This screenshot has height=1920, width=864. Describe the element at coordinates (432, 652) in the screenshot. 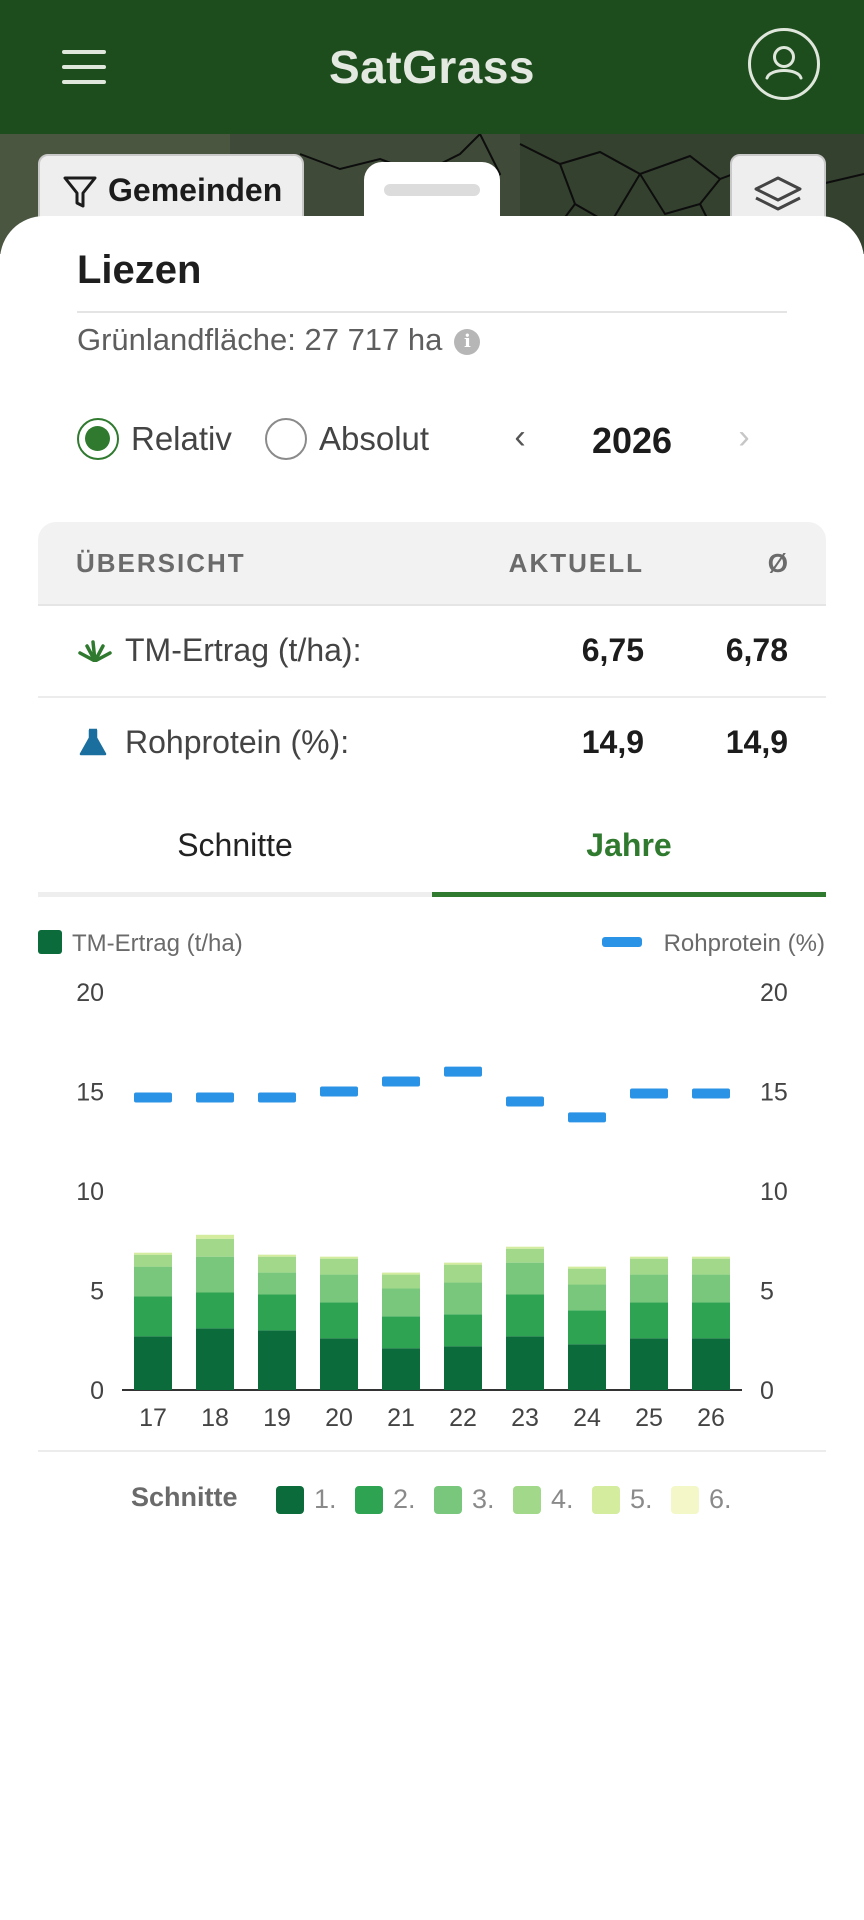

I see `table-row: TM-Ertrag (t/ha): 6,75 6,78` at that location.